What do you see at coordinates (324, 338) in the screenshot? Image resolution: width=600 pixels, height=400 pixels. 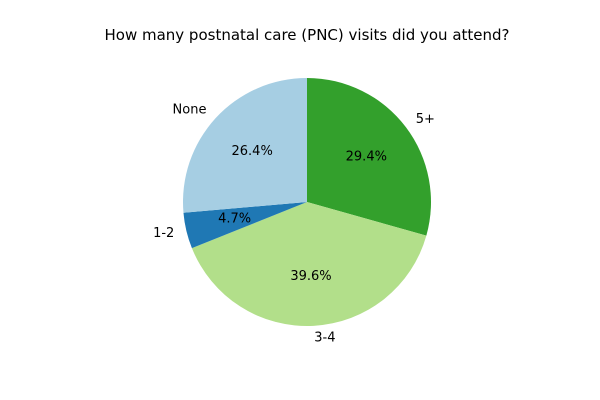 I see `slice-label-3-4: 3-4` at bounding box center [324, 338].